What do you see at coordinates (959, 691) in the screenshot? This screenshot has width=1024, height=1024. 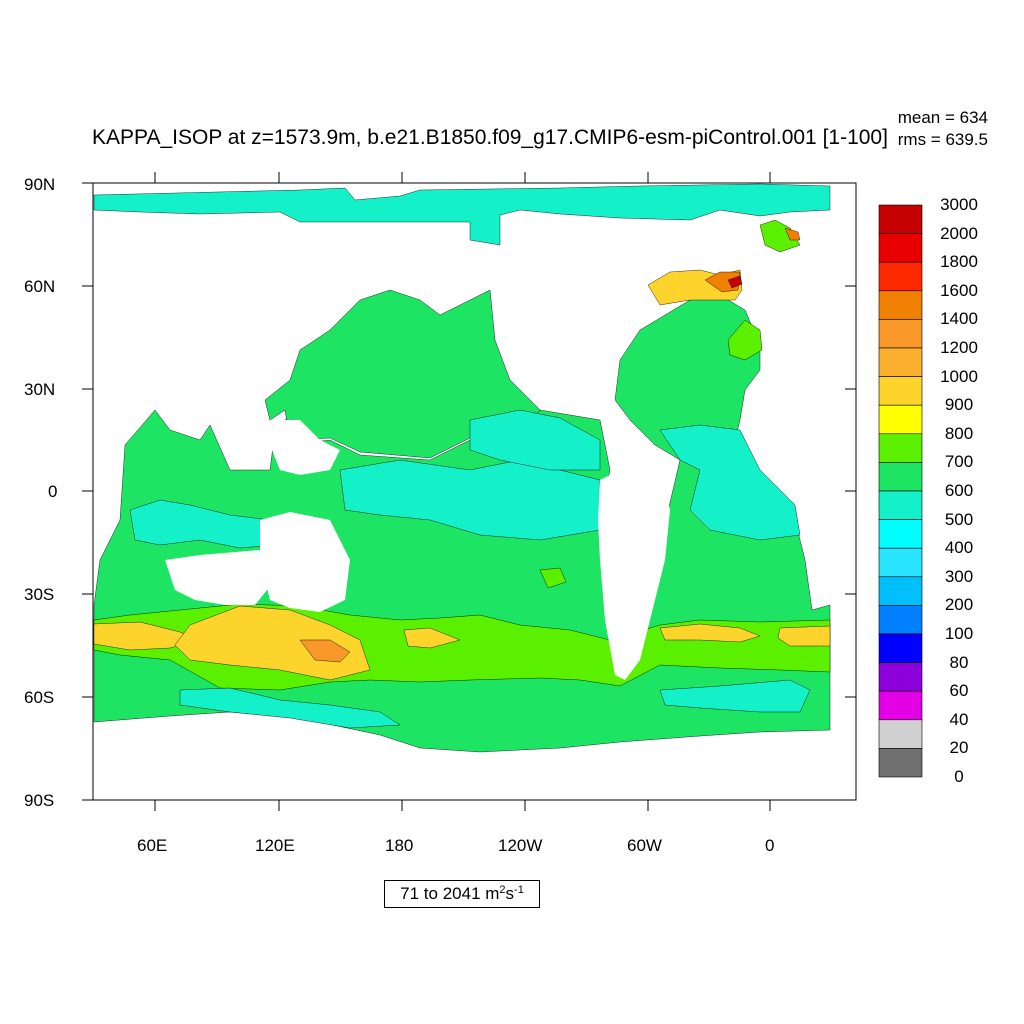 I see `colorbar-level-label: 60` at bounding box center [959, 691].